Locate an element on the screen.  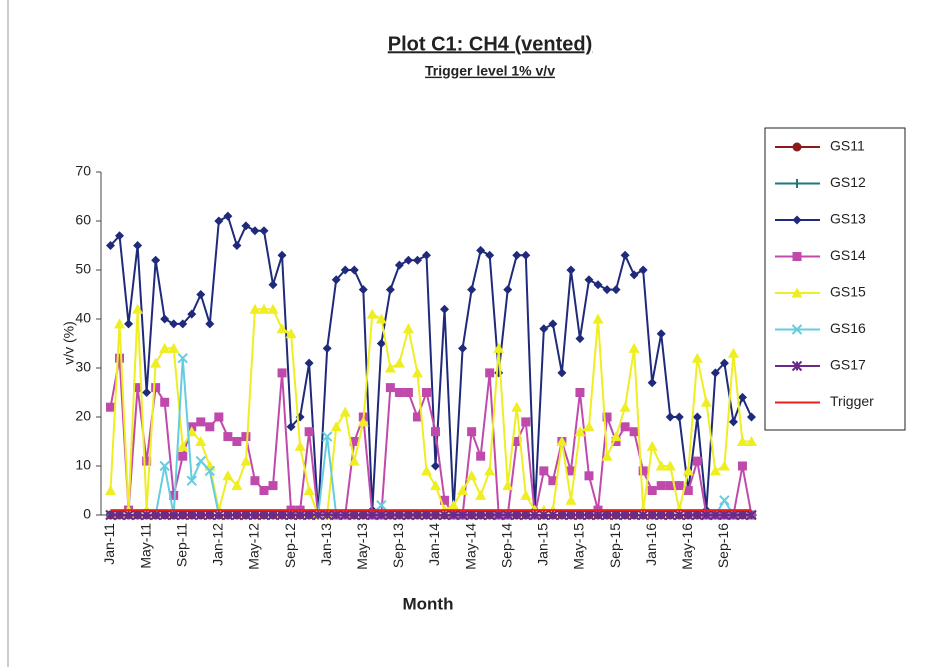
legend-label: GS15 is located at coordinates (848, 292).